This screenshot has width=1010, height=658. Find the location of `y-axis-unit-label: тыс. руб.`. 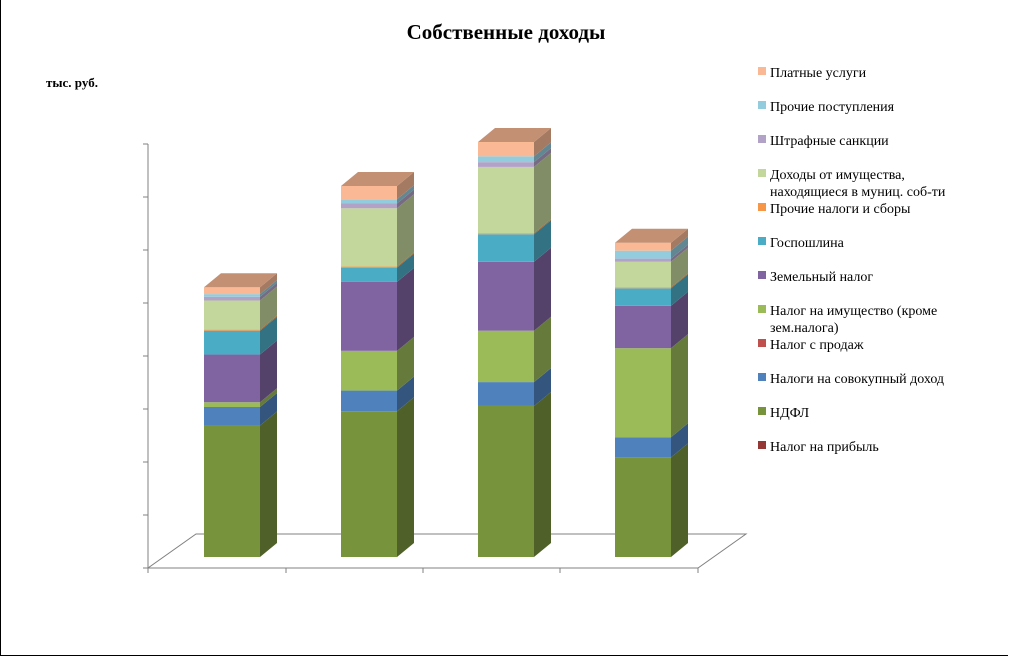

y-axis-unit-label: тыс. руб. is located at coordinates (72, 82).